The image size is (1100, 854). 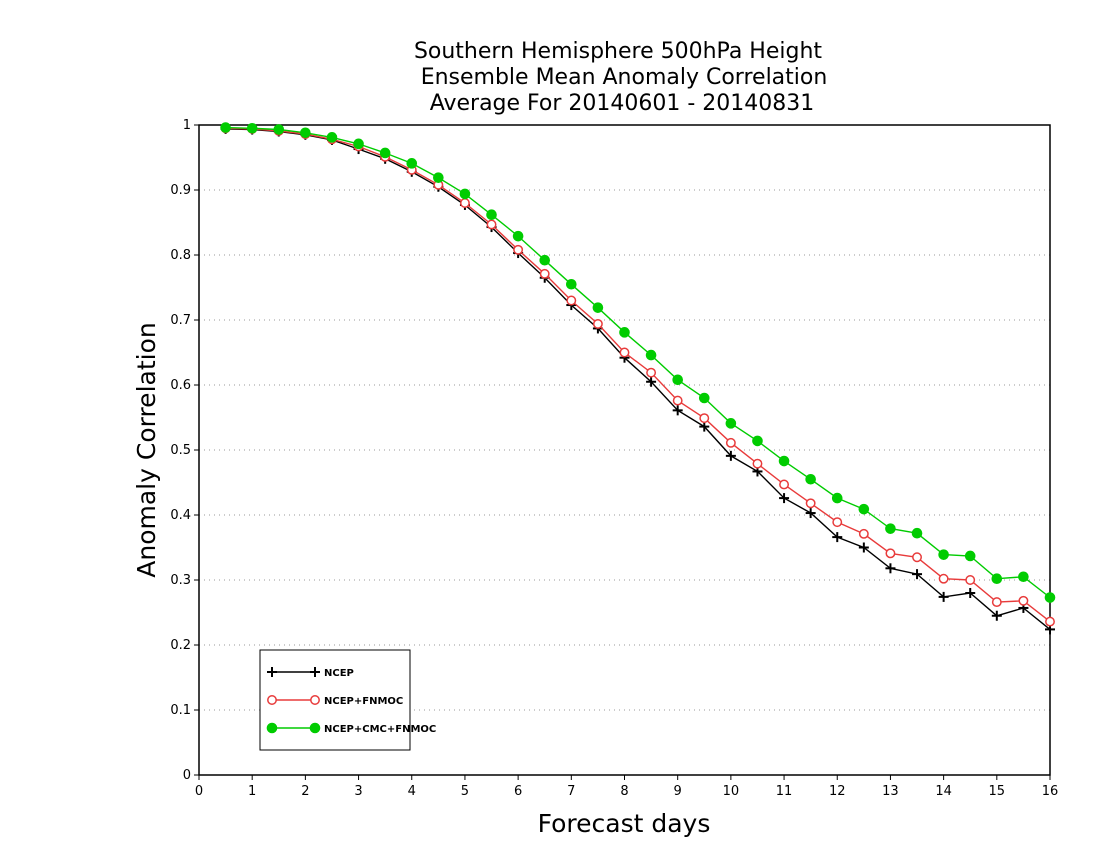 What do you see at coordinates (187, 125) in the screenshot?
I see `y-tick-label: 1` at bounding box center [187, 125].